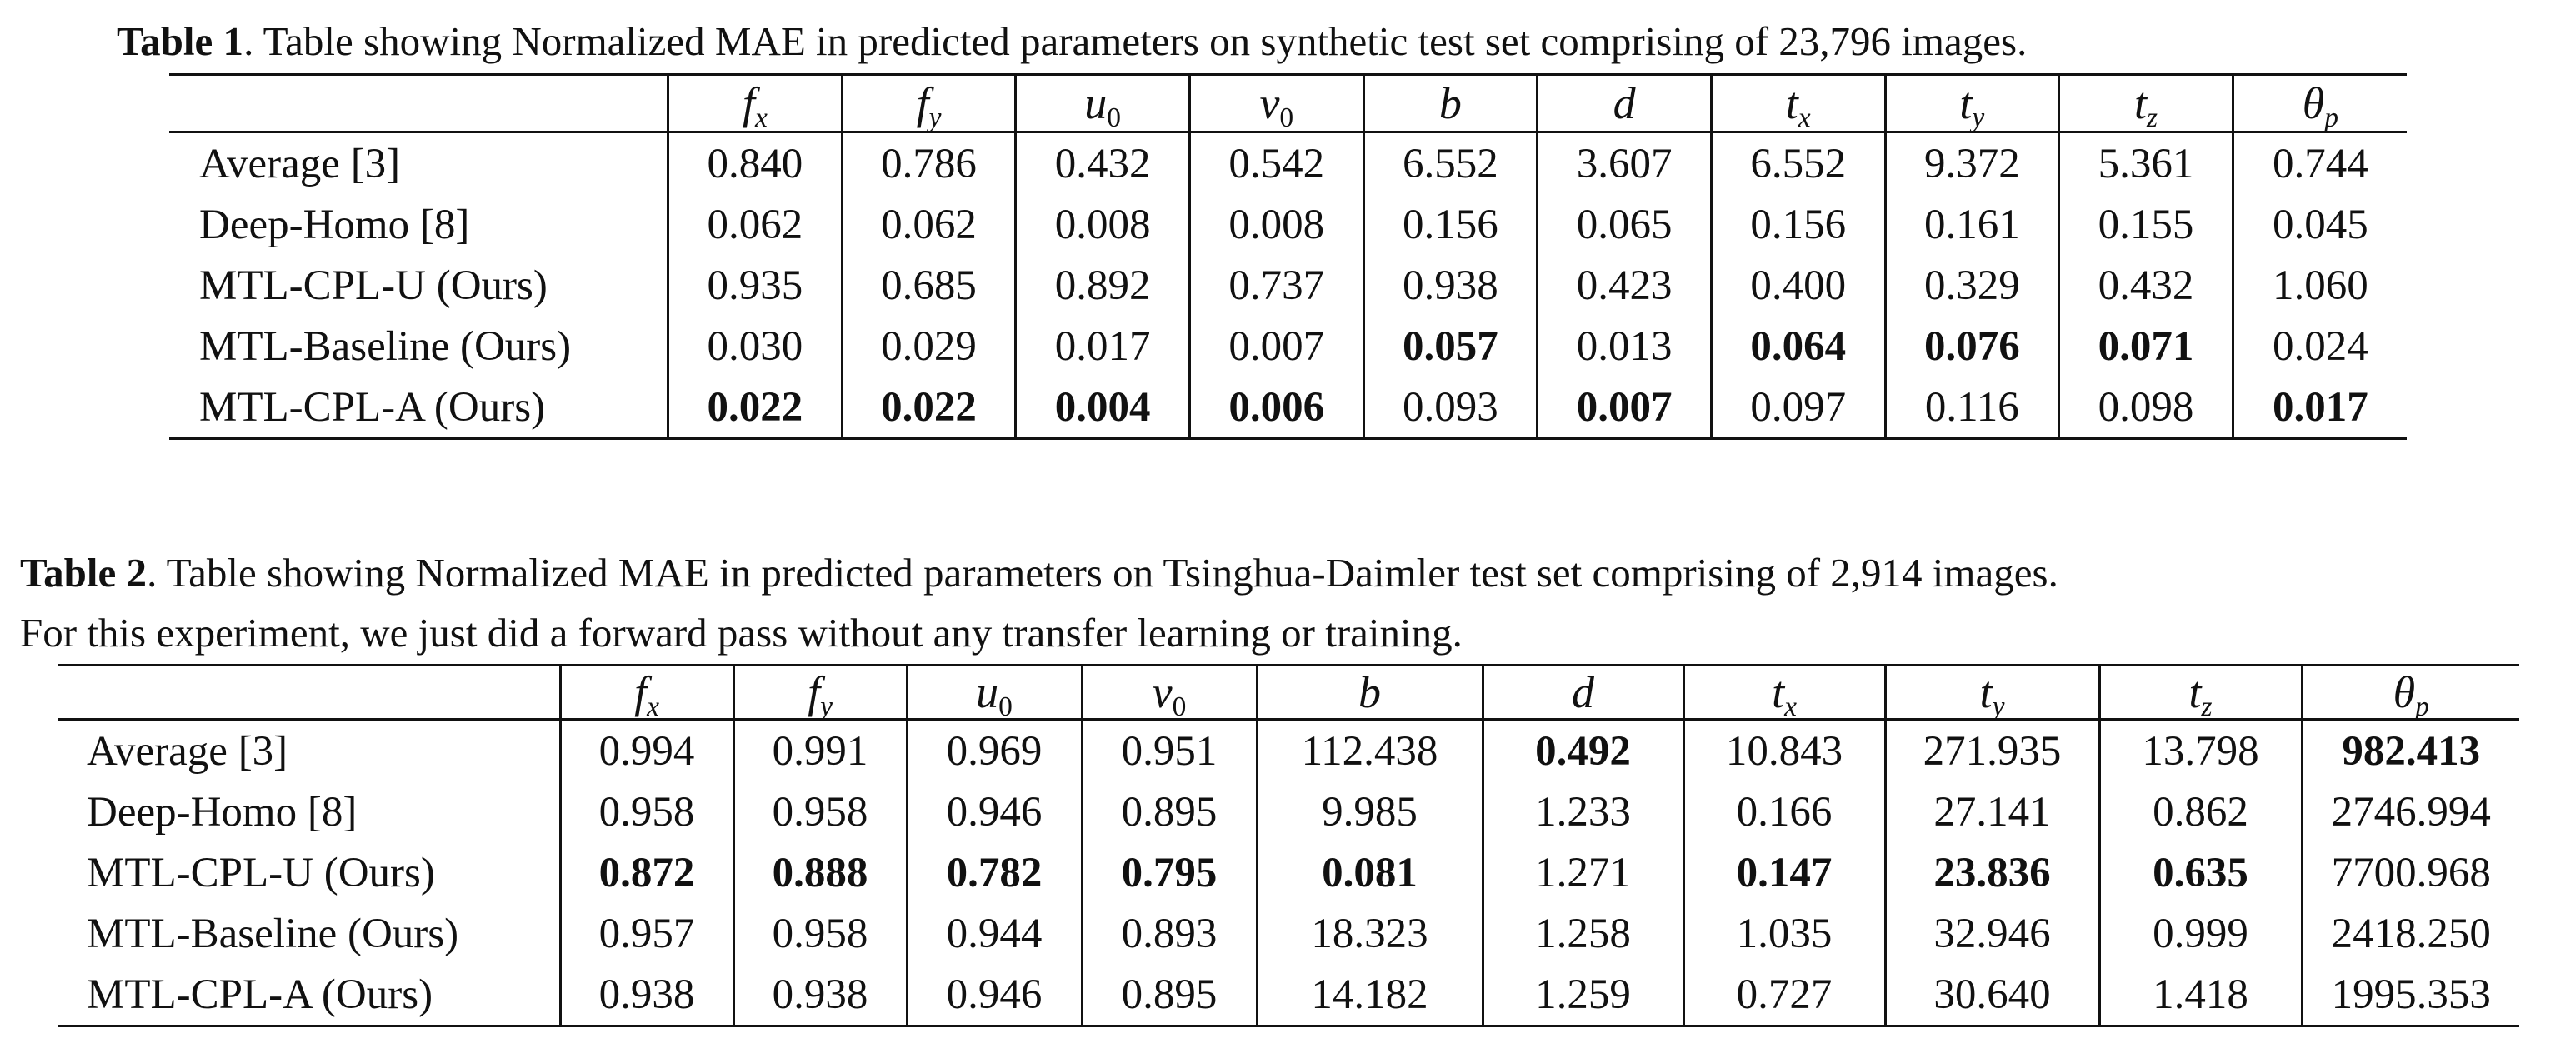 The image size is (2576, 1053). I want to click on metric-cell: 0.081, so click(1369, 872).